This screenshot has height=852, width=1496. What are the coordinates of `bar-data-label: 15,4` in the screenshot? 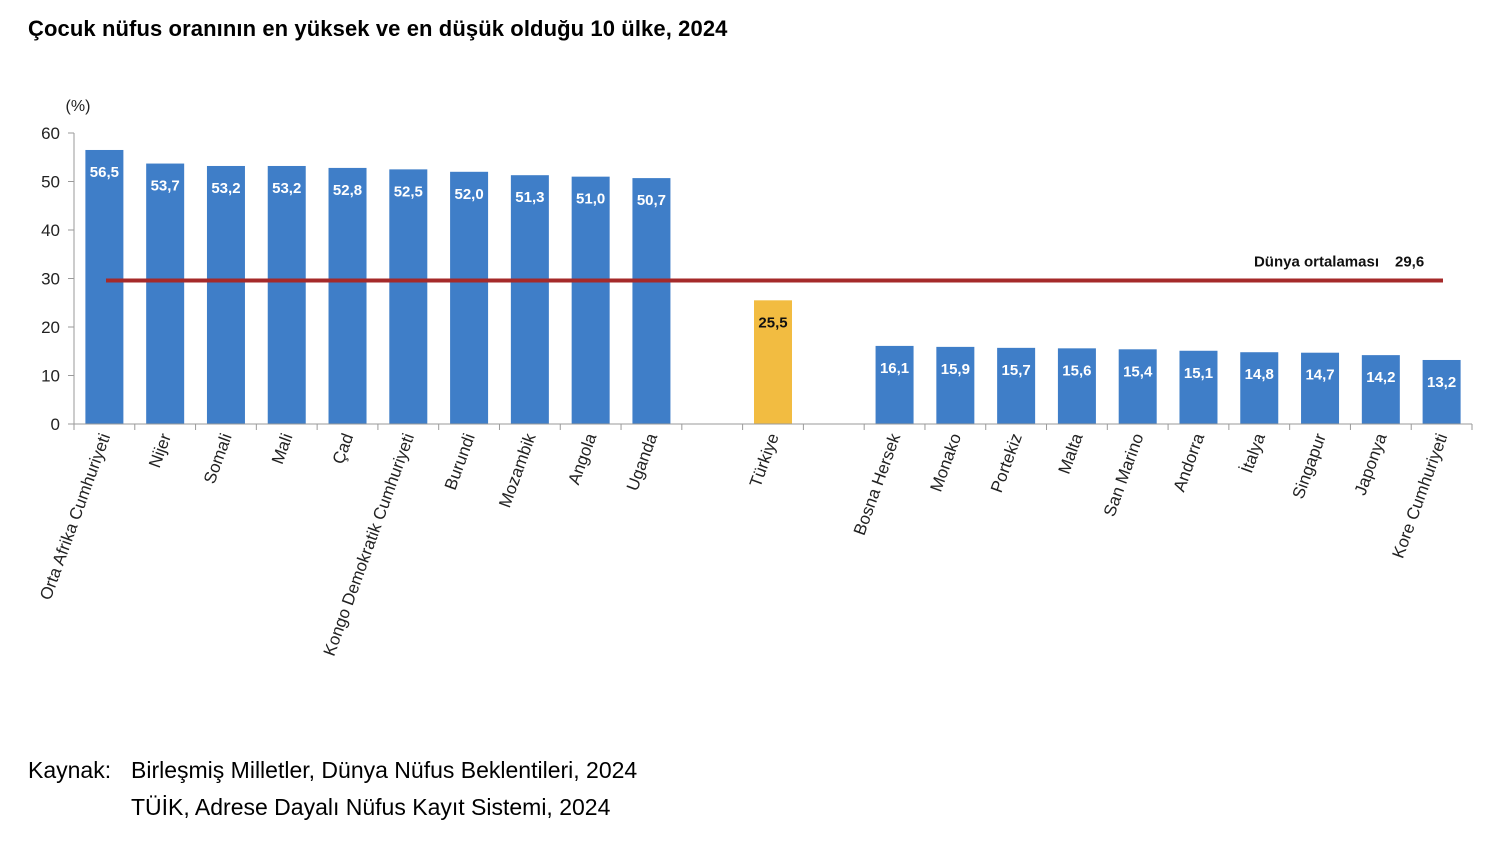 It's located at (1138, 371).